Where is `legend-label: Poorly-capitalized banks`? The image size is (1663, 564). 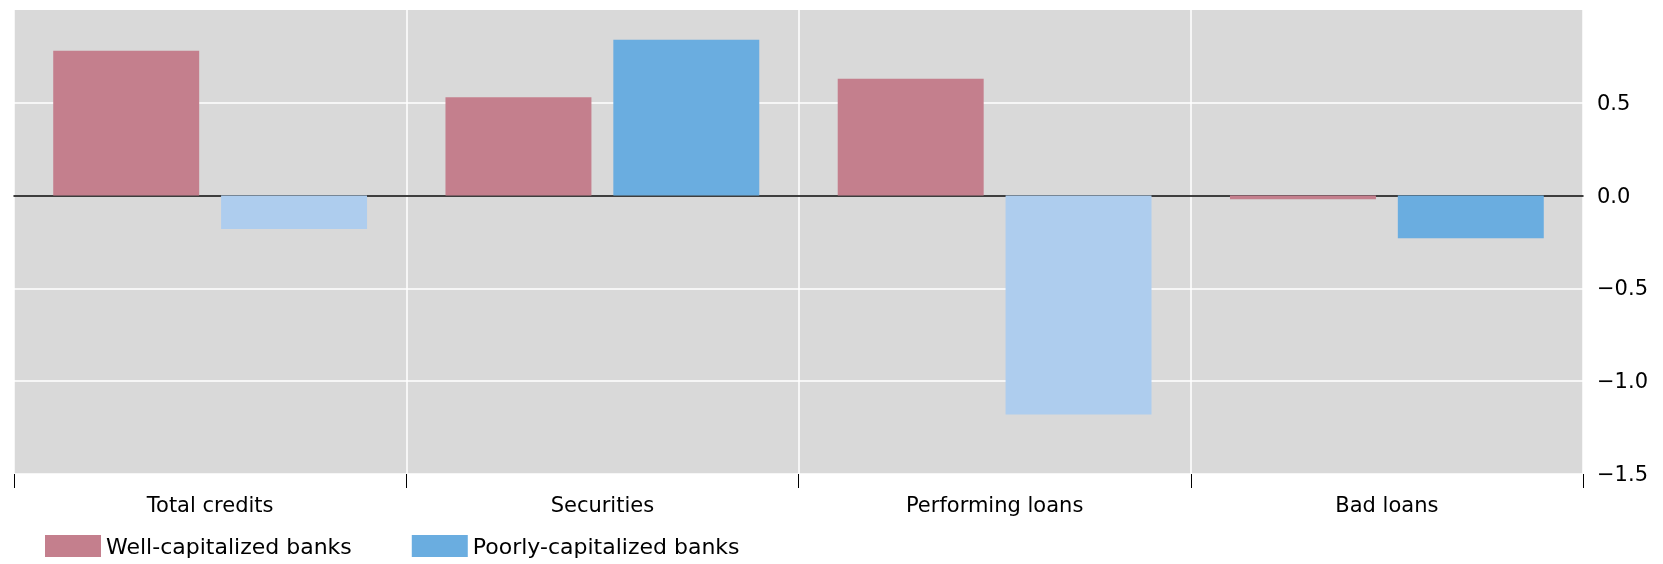 legend-label: Poorly-capitalized banks is located at coordinates (606, 546).